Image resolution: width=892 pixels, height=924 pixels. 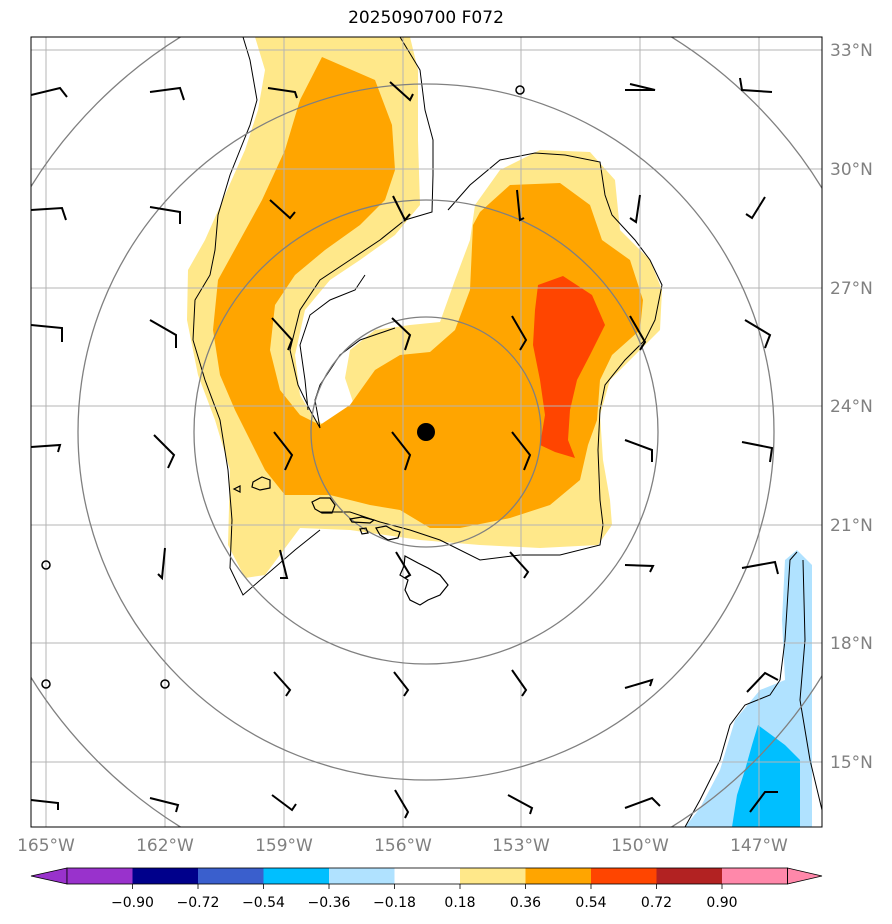 I want to click on lat-label-24n: 24°N, so click(x=851, y=407).